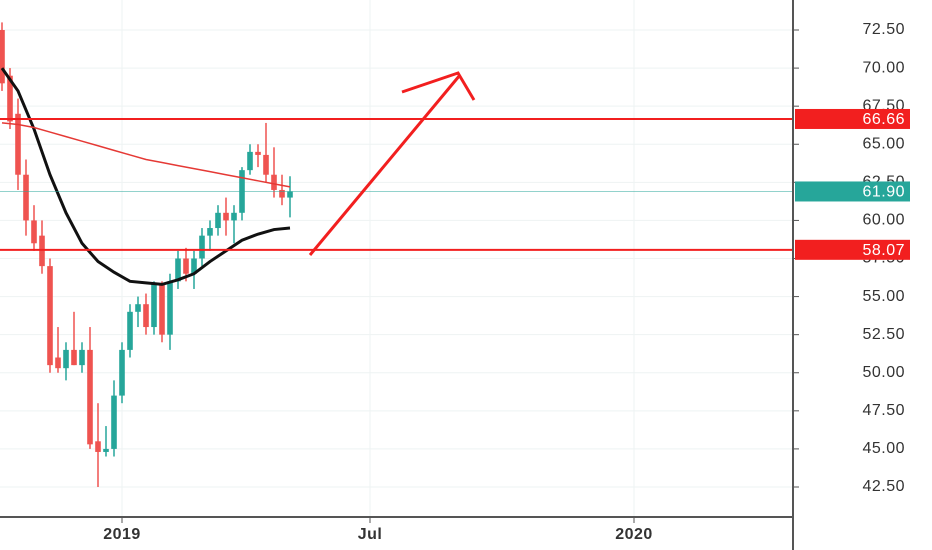 Image resolution: width=932 pixels, height=550 pixels. Describe the element at coordinates (883, 220) in the screenshot. I see `y-tick-label: 60.00` at that location.